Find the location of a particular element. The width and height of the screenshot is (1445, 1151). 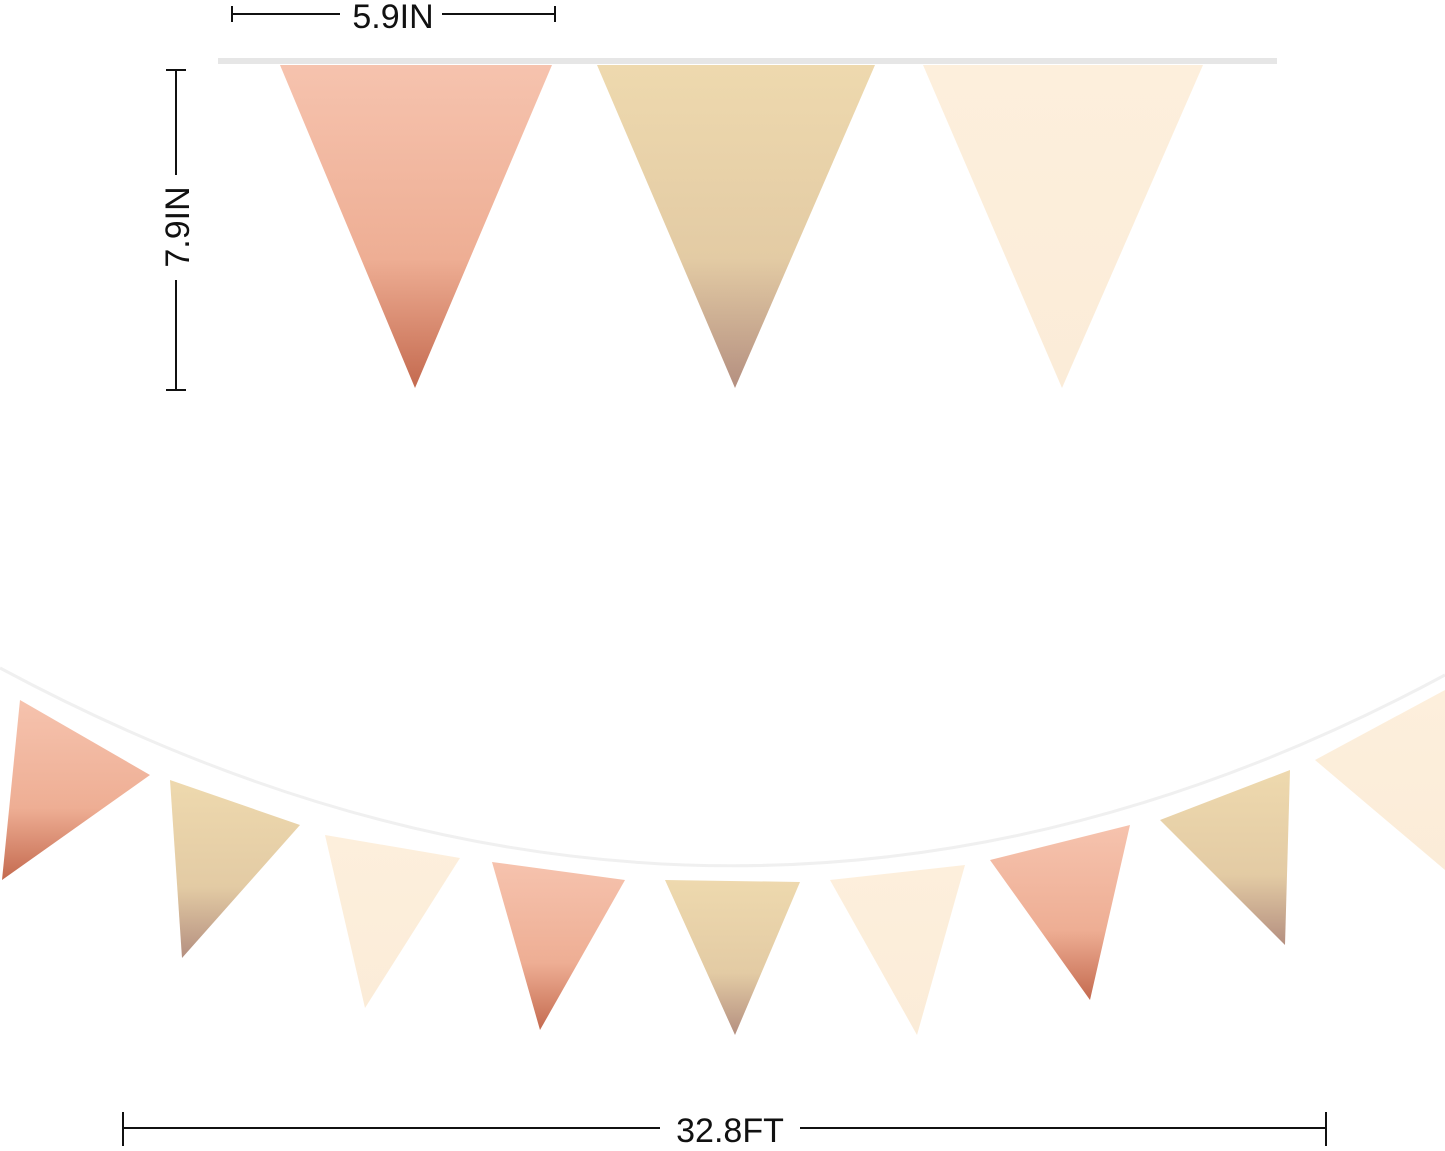

height-label: 7.9IN is located at coordinates (178, 226).